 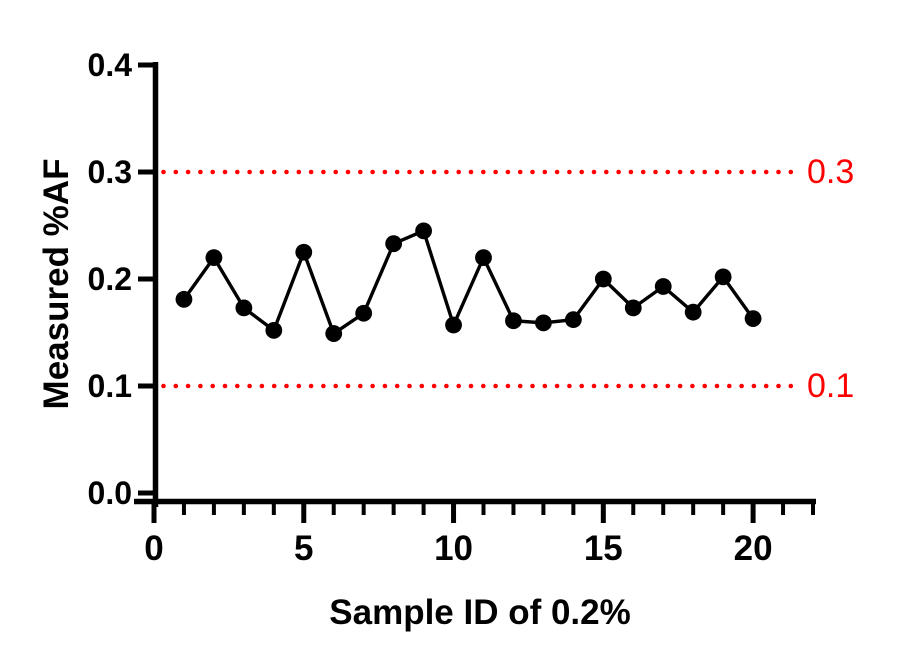 I want to click on y-axis-tick-label: 0.3, so click(x=110, y=172).